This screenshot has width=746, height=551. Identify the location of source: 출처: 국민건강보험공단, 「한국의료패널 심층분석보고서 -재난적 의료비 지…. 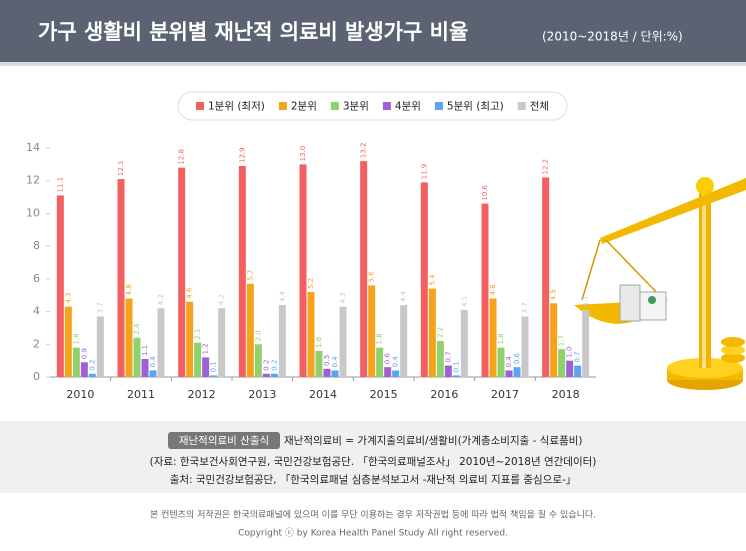
(373, 480).